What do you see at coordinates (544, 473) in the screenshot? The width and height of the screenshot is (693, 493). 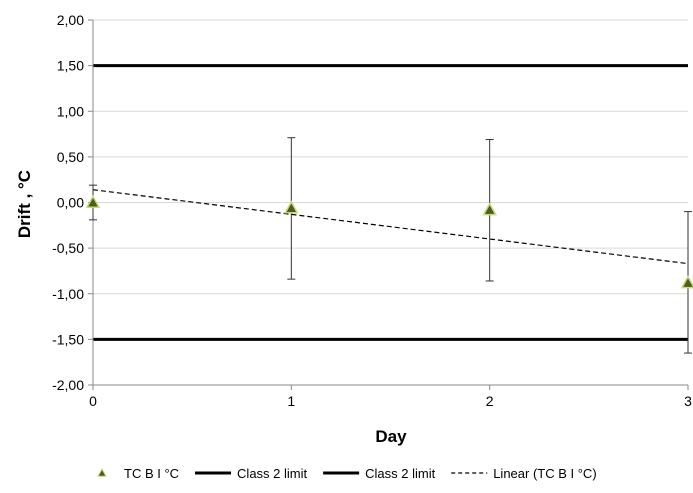 I see `legend-label: Linear (TC B I °C)` at bounding box center [544, 473].